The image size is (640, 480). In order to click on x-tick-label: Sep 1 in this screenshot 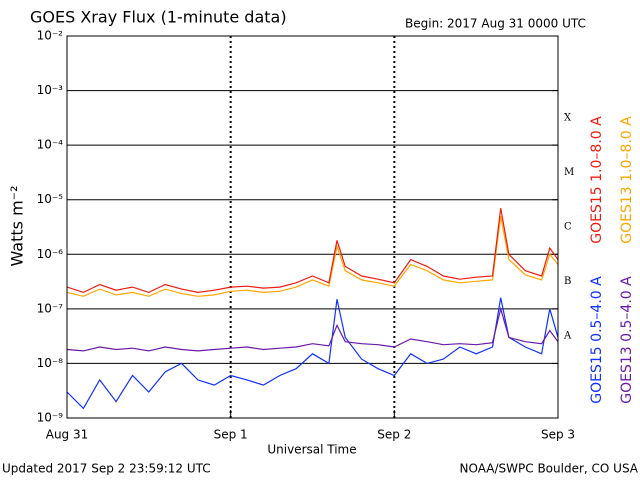, I will do `click(231, 435)`.